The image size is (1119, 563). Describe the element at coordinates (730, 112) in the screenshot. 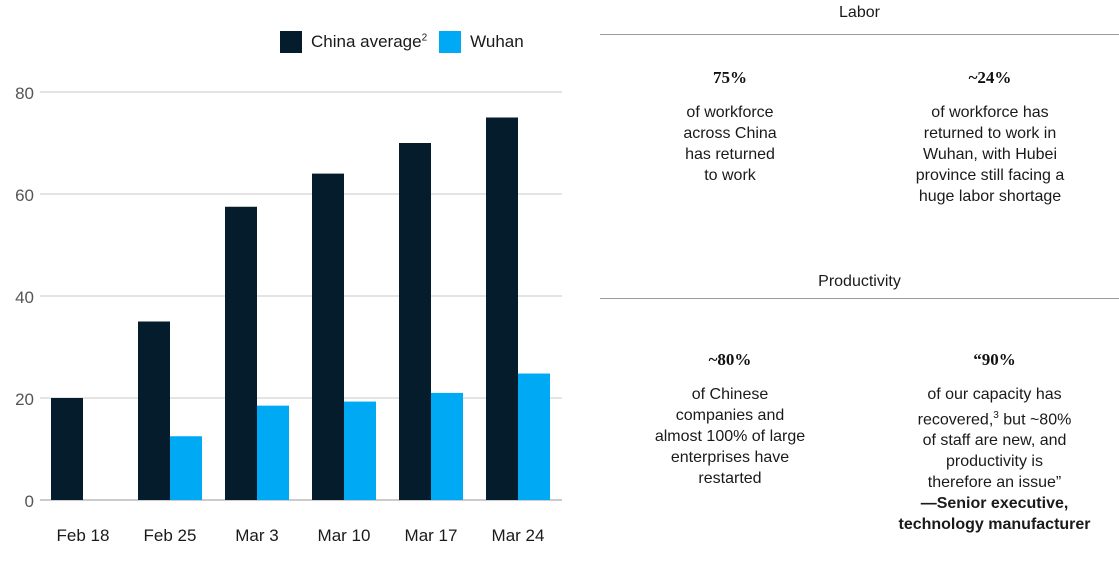

I see `desc-line: of workforce` at that location.